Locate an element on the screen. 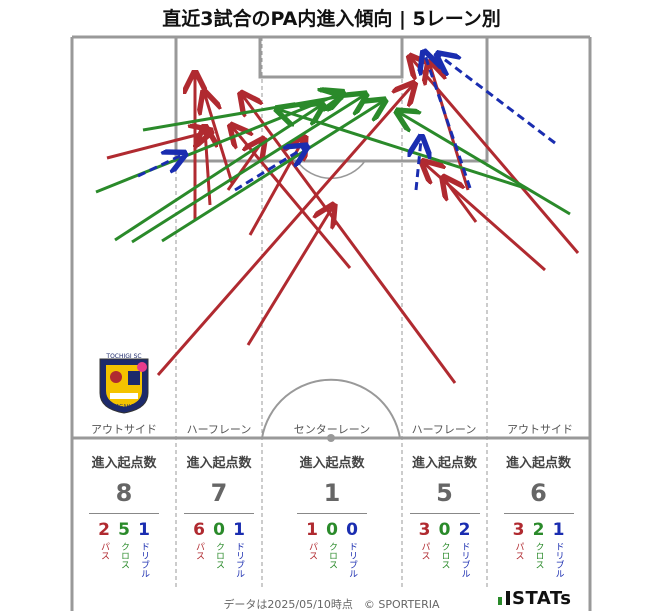  crest-top-text: TOCHIGI SC is located at coordinates (123, 356).